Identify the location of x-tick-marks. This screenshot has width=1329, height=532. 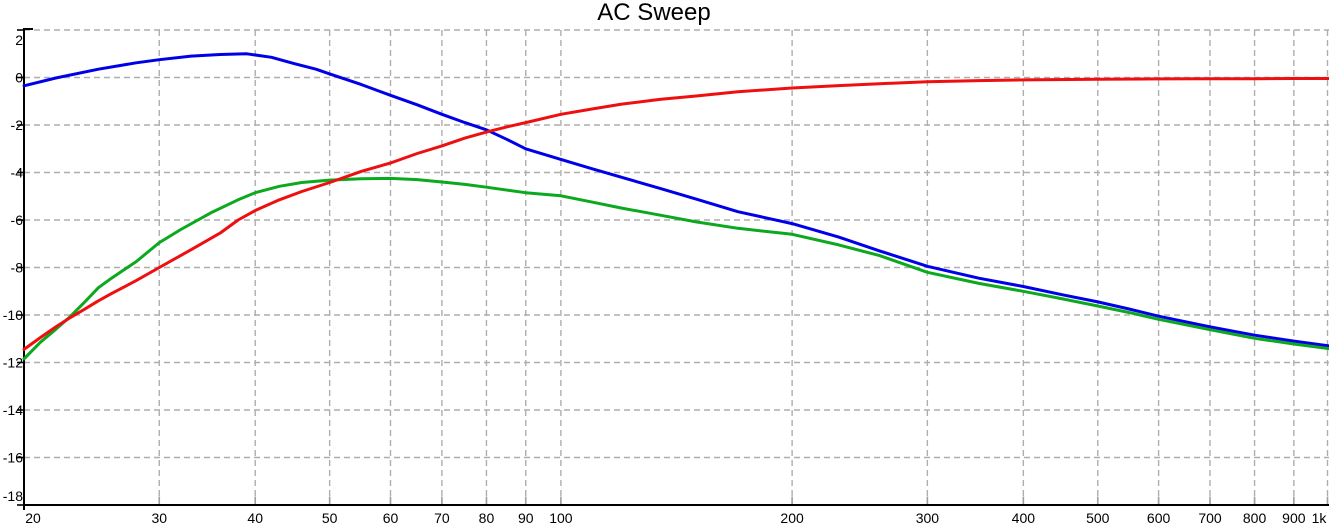
(743, 500).